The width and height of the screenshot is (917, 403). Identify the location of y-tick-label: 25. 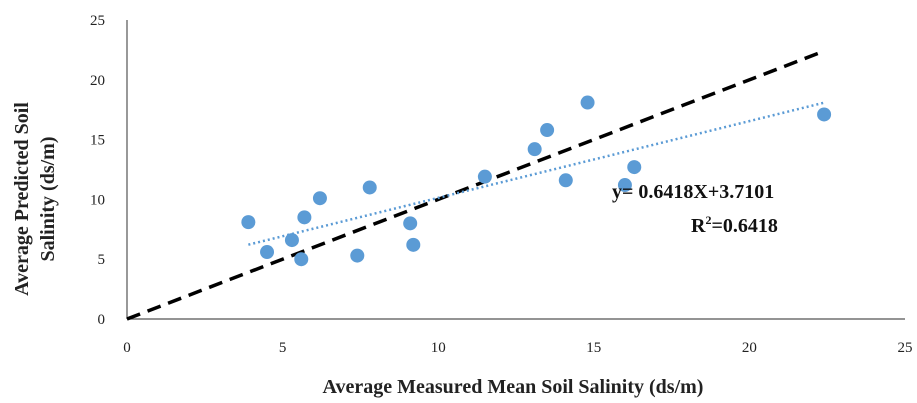
(97, 21).